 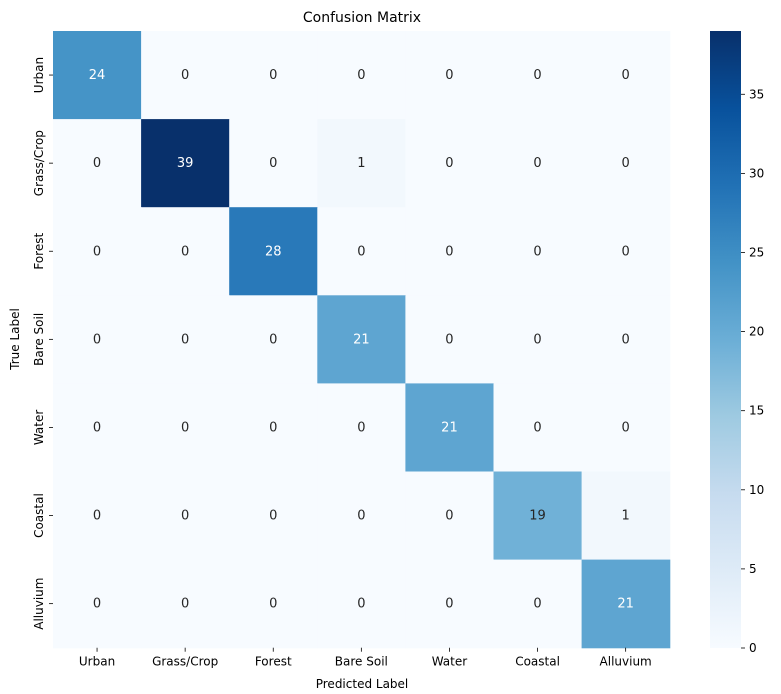 What do you see at coordinates (756, 332) in the screenshot?
I see `colorbar-tick-label: 20` at bounding box center [756, 332].